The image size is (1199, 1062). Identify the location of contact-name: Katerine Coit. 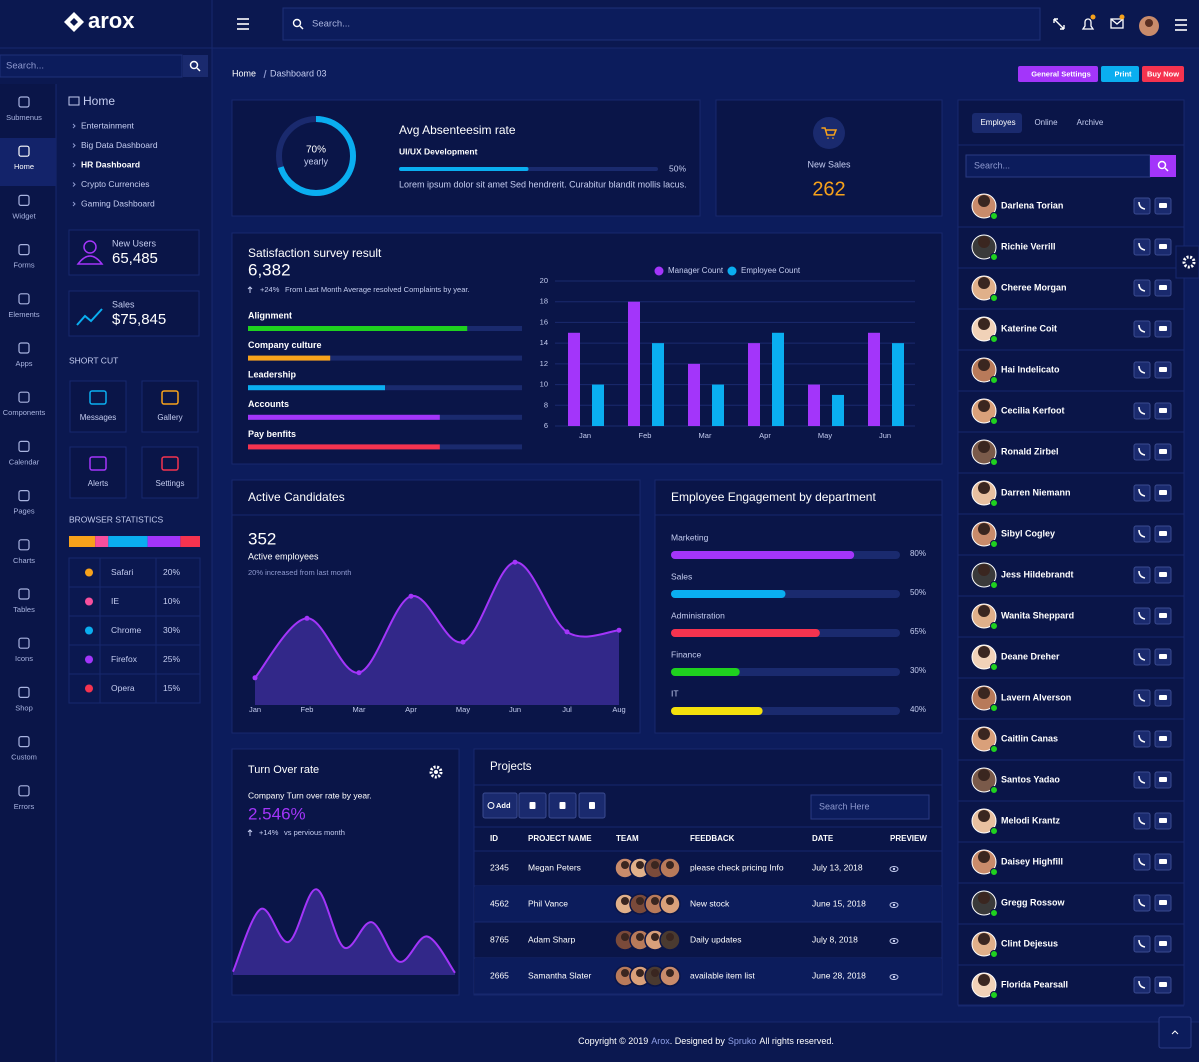
(1029, 328).